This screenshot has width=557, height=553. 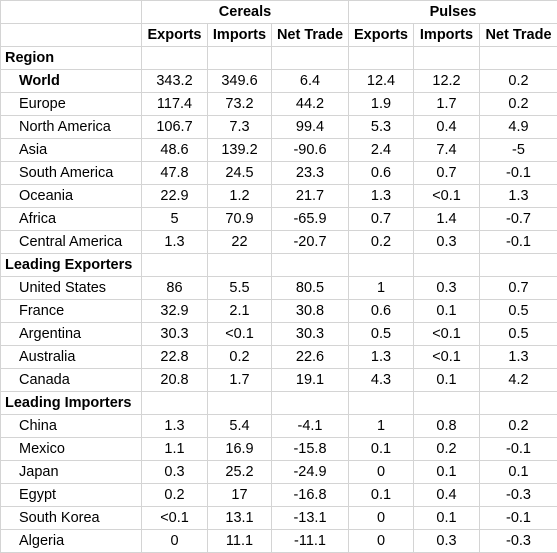 I want to click on corner-cell, so click(x=71, y=35).